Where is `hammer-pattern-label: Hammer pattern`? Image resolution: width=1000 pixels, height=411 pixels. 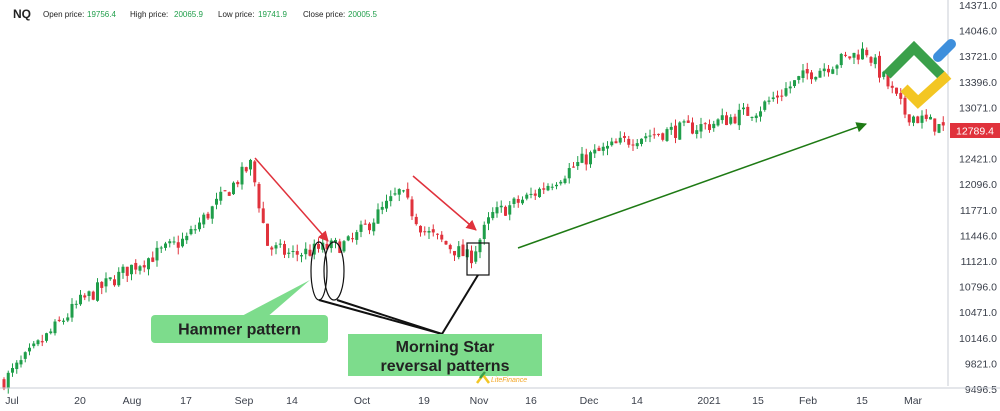
hammer-pattern-label: Hammer pattern is located at coordinates (239, 330).